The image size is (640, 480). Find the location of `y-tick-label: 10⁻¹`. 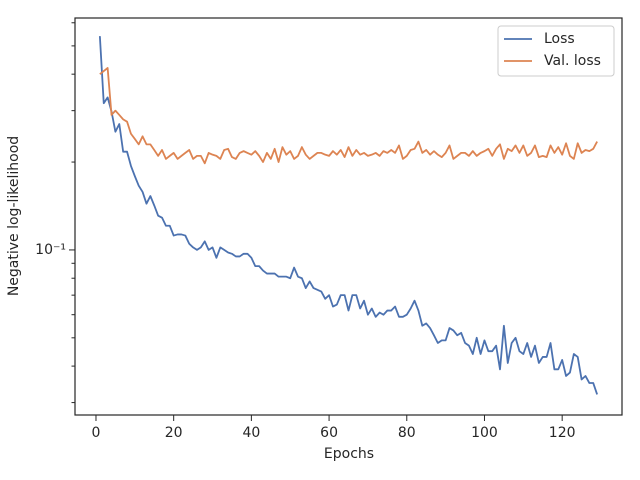

y-tick-label: 10⁻¹ is located at coordinates (50, 250).